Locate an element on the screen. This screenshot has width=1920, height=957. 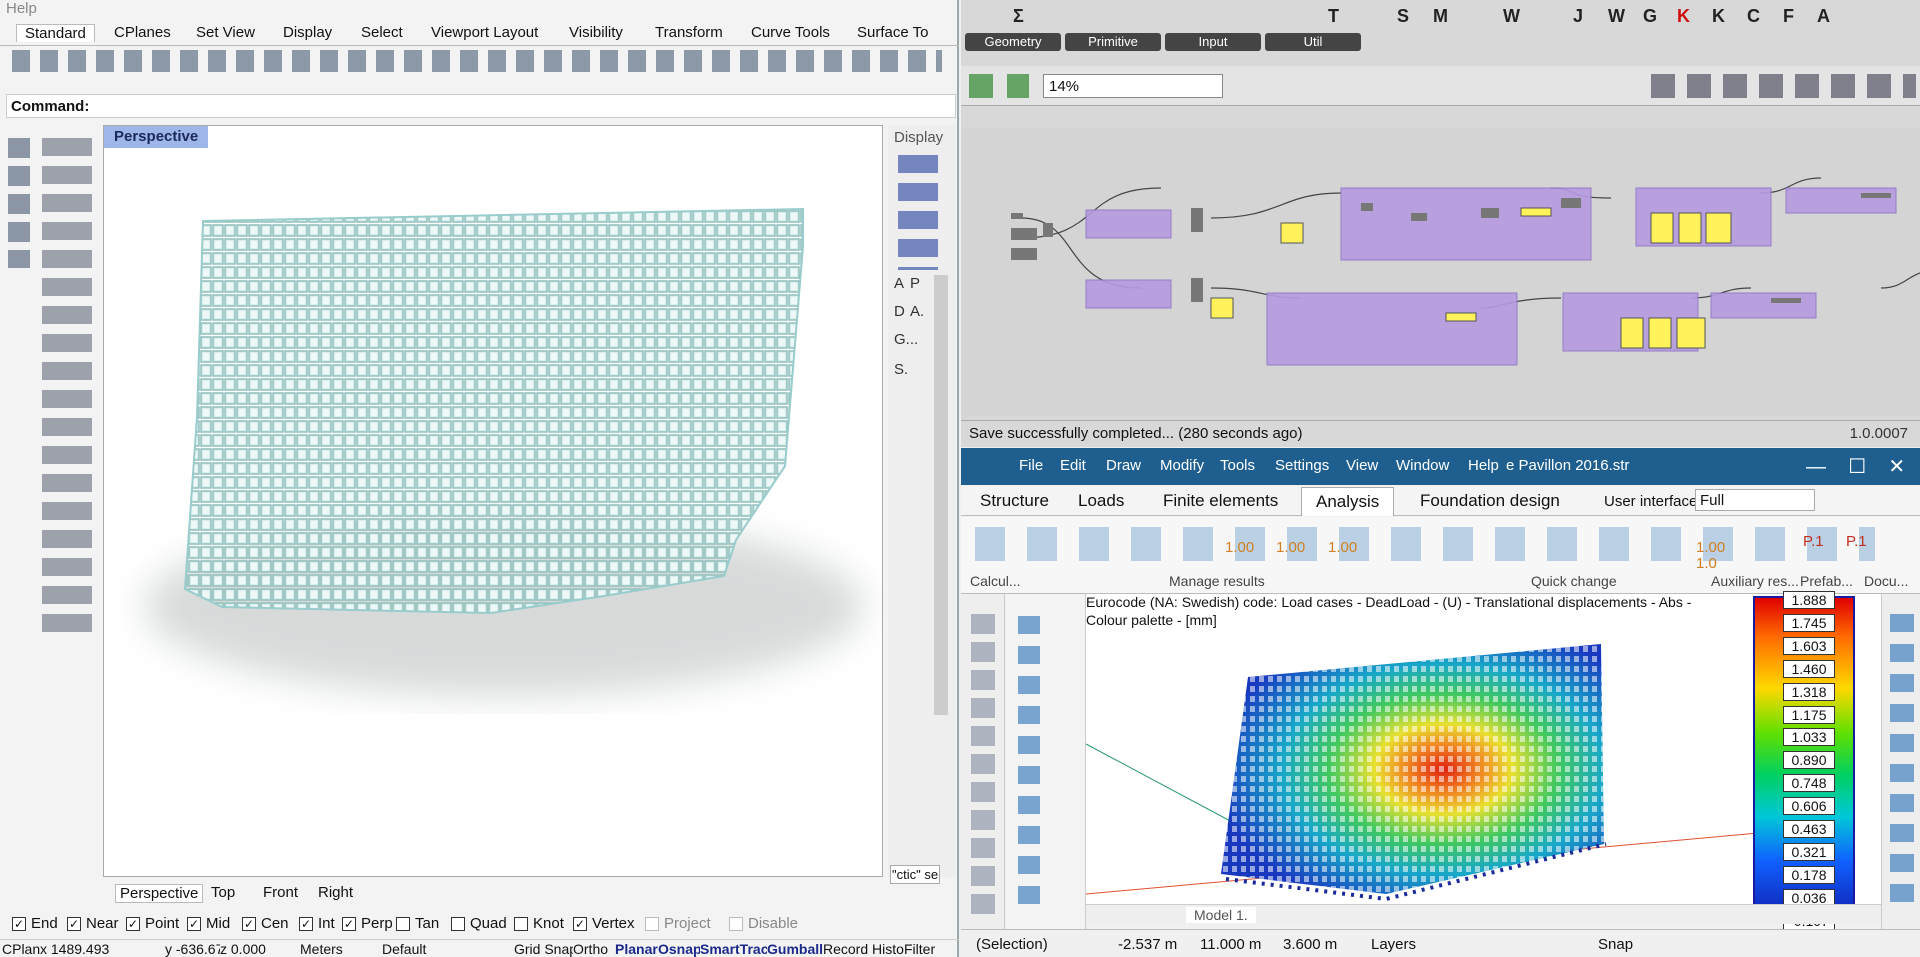
viewport-tab: Perspective is located at coordinates (159, 893).